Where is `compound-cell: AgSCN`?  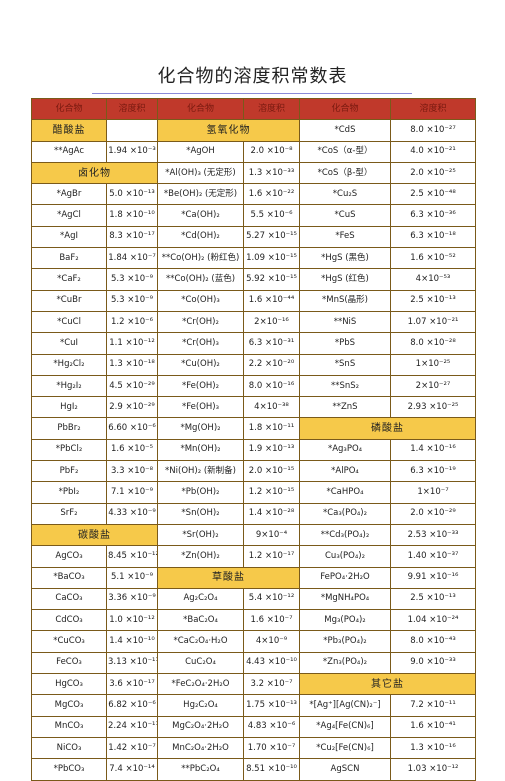
compound-cell: AgSCN is located at coordinates (345, 769).